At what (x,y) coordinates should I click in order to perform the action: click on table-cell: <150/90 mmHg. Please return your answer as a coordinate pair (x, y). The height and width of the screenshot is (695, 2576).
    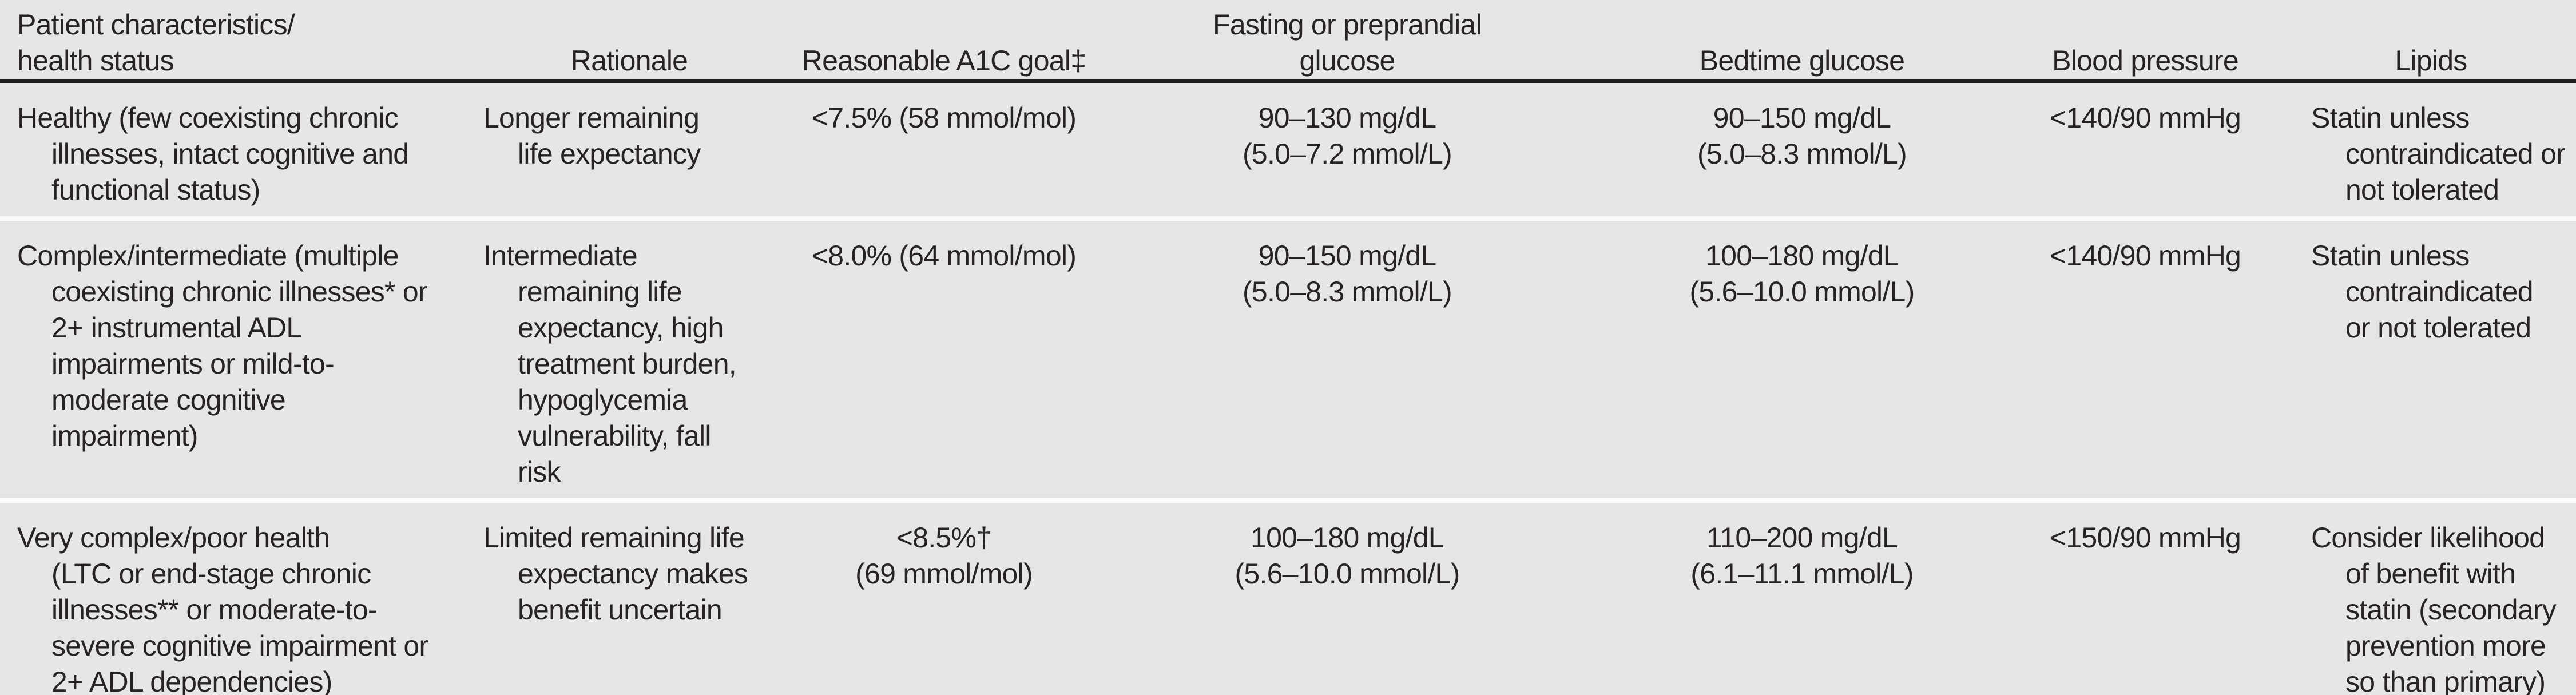
    Looking at the image, I should click on (2145, 538).